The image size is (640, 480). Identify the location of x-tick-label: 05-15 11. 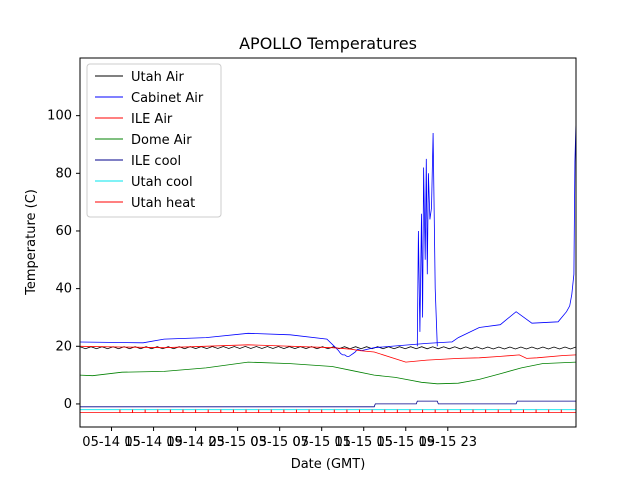
(321, 442).